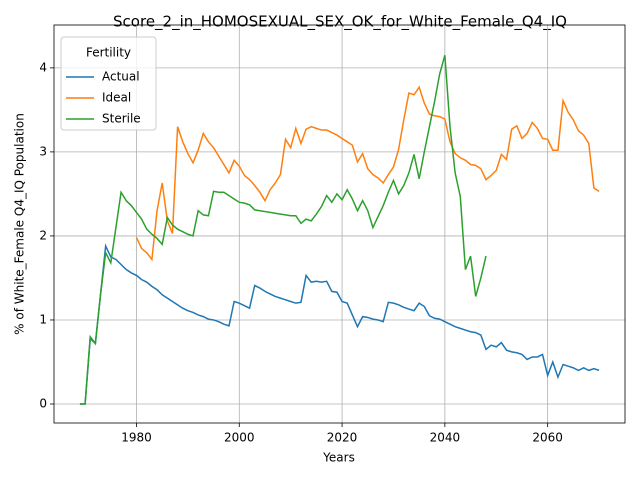 This screenshot has width=640, height=480. I want to click on x-tick-label: 2040, so click(445, 438).